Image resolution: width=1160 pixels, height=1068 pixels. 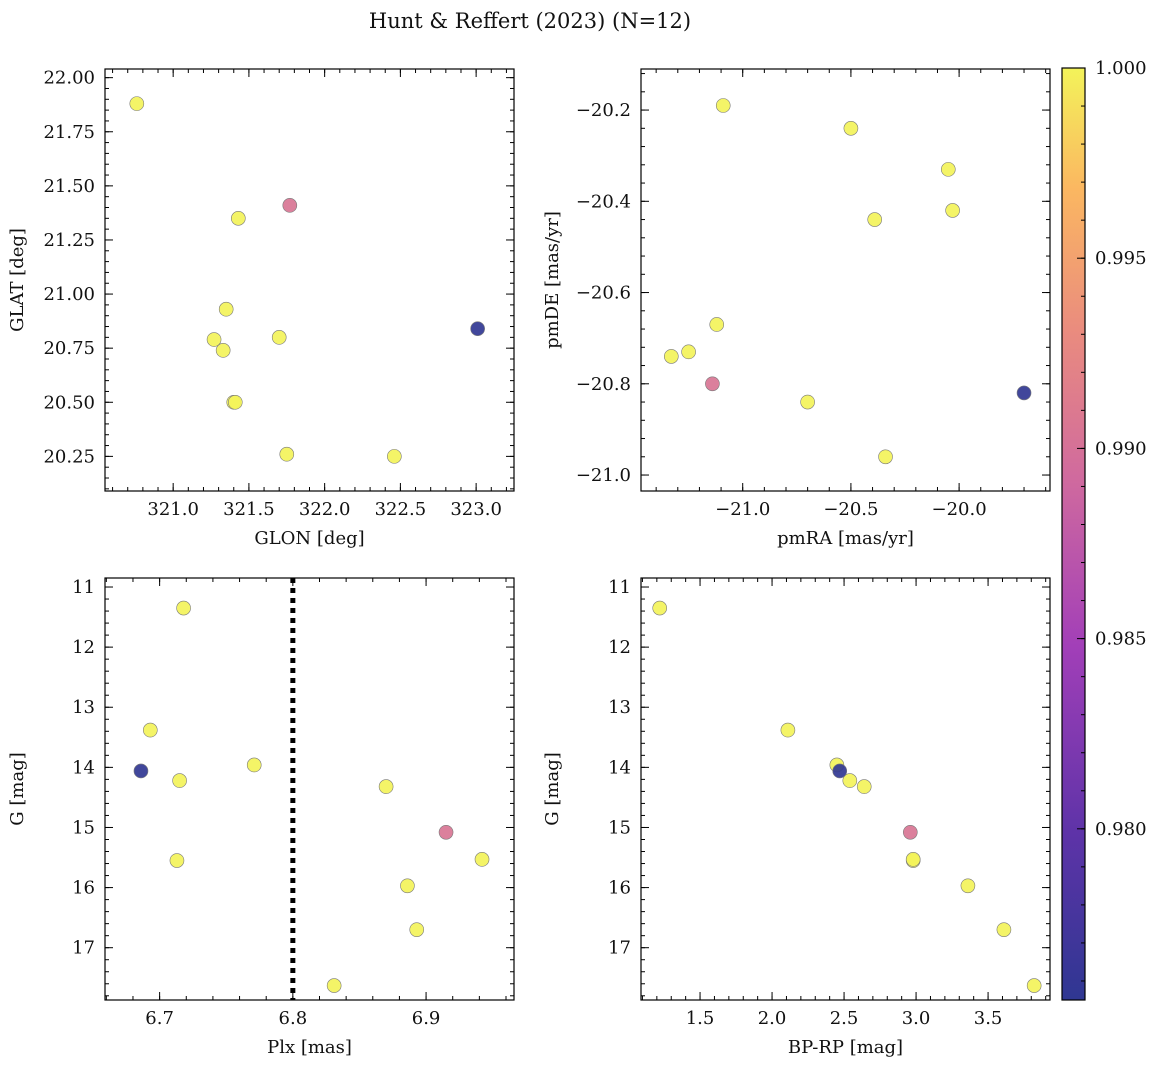 I want to click on y-axis-label: GLAT [deg], so click(x=17, y=280).